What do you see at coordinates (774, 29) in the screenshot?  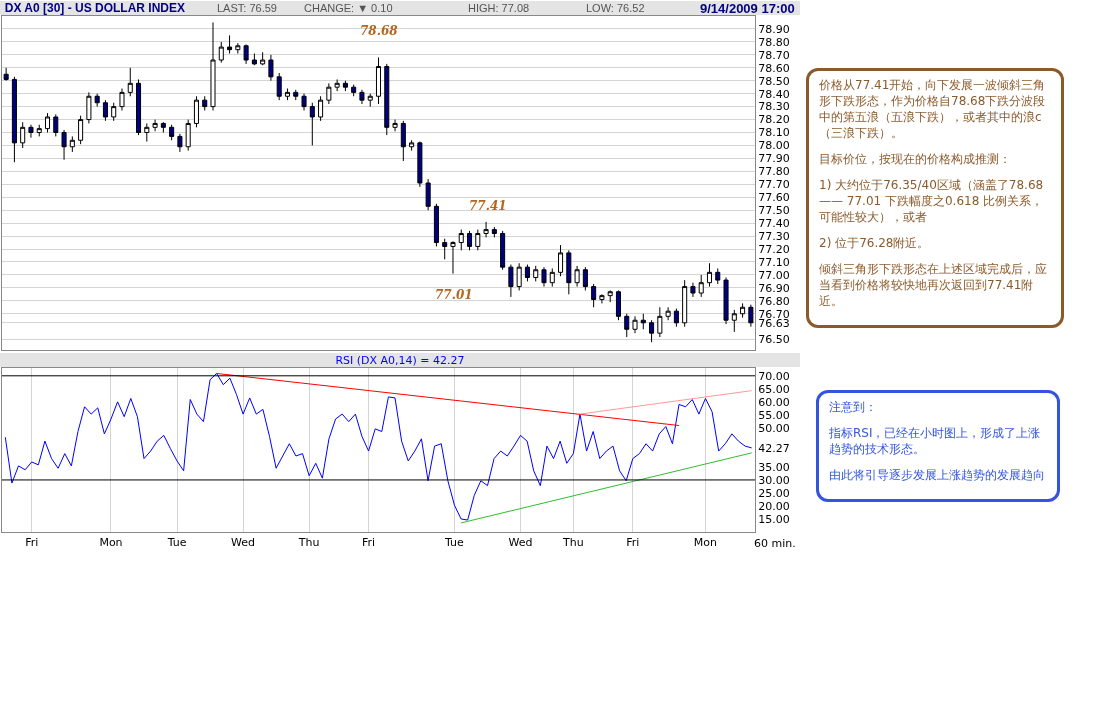 I see `y-tick-label: 78.90` at bounding box center [774, 29].